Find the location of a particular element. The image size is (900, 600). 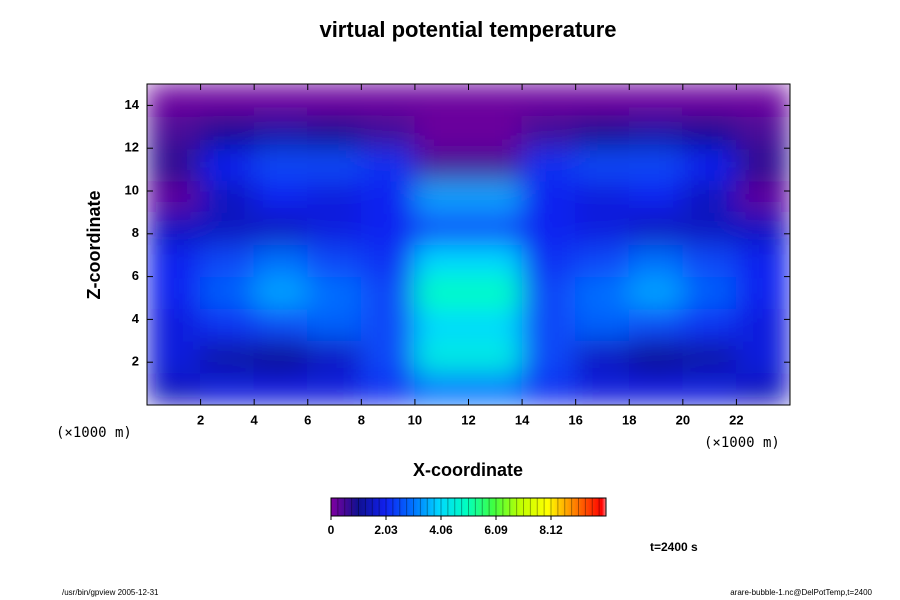

y-tick-label: 2 is located at coordinates (135, 361).